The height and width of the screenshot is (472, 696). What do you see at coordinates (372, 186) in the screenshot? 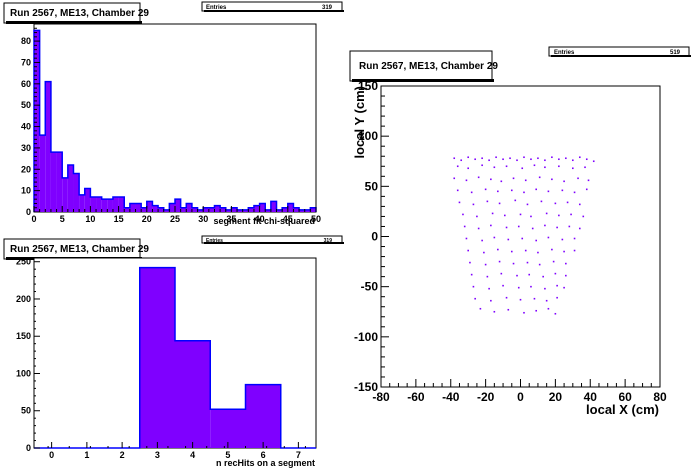
I see `y-tick-label: 50` at bounding box center [372, 186].